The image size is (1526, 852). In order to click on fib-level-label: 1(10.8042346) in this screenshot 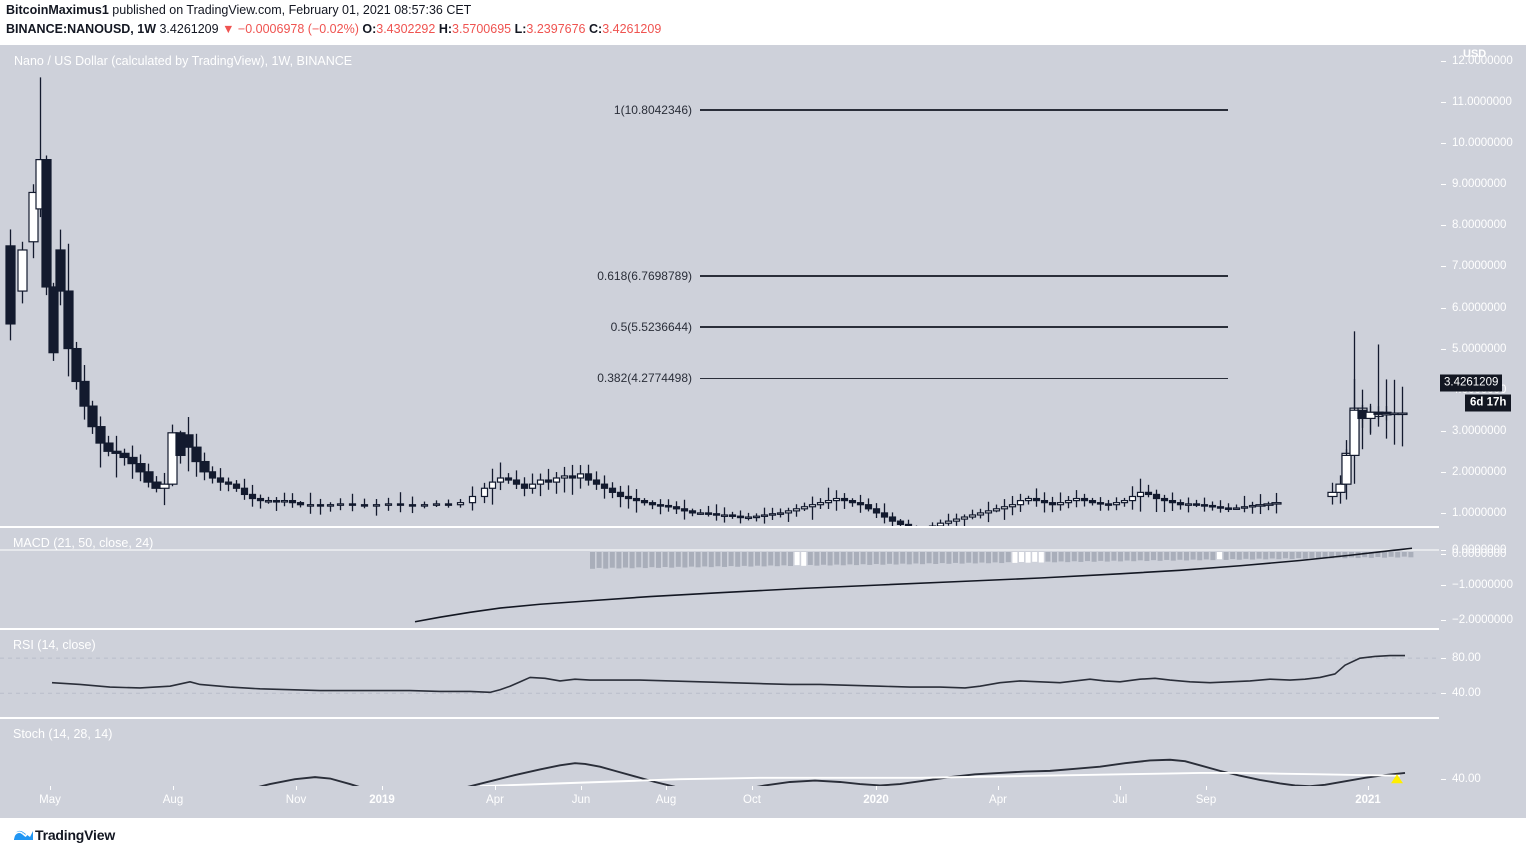, I will do `click(652, 110)`.